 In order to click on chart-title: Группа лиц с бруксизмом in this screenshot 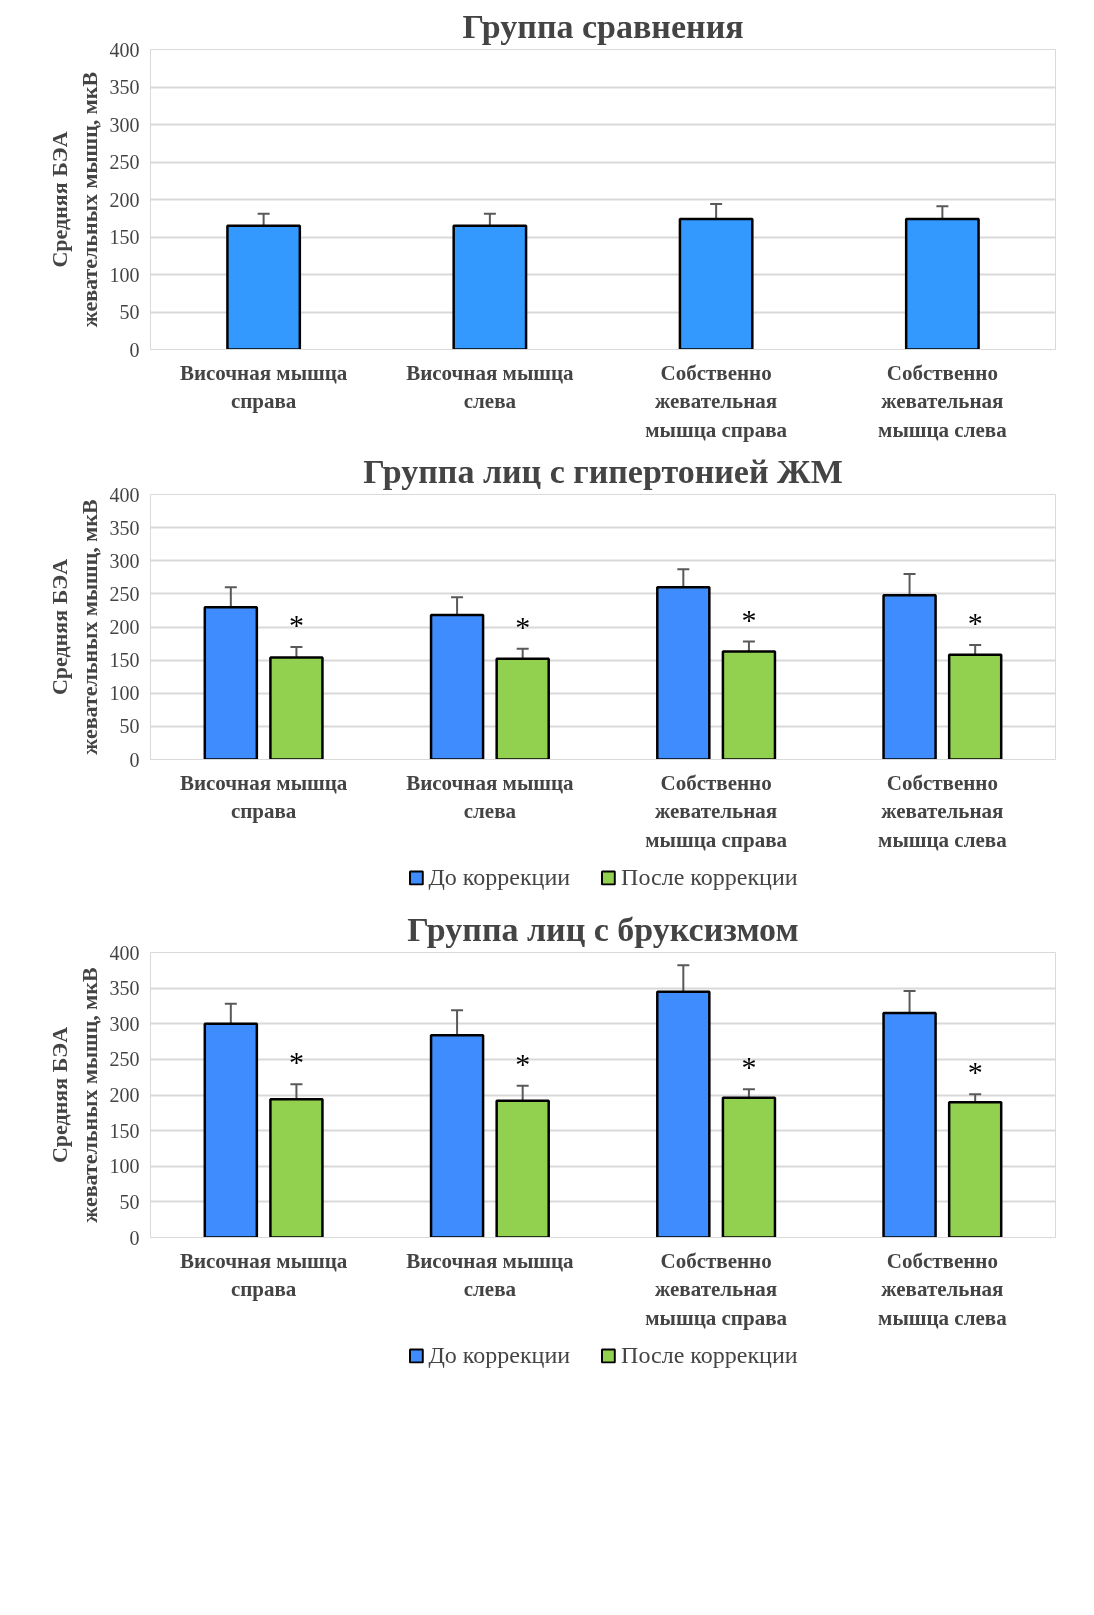, I will do `click(603, 929)`.